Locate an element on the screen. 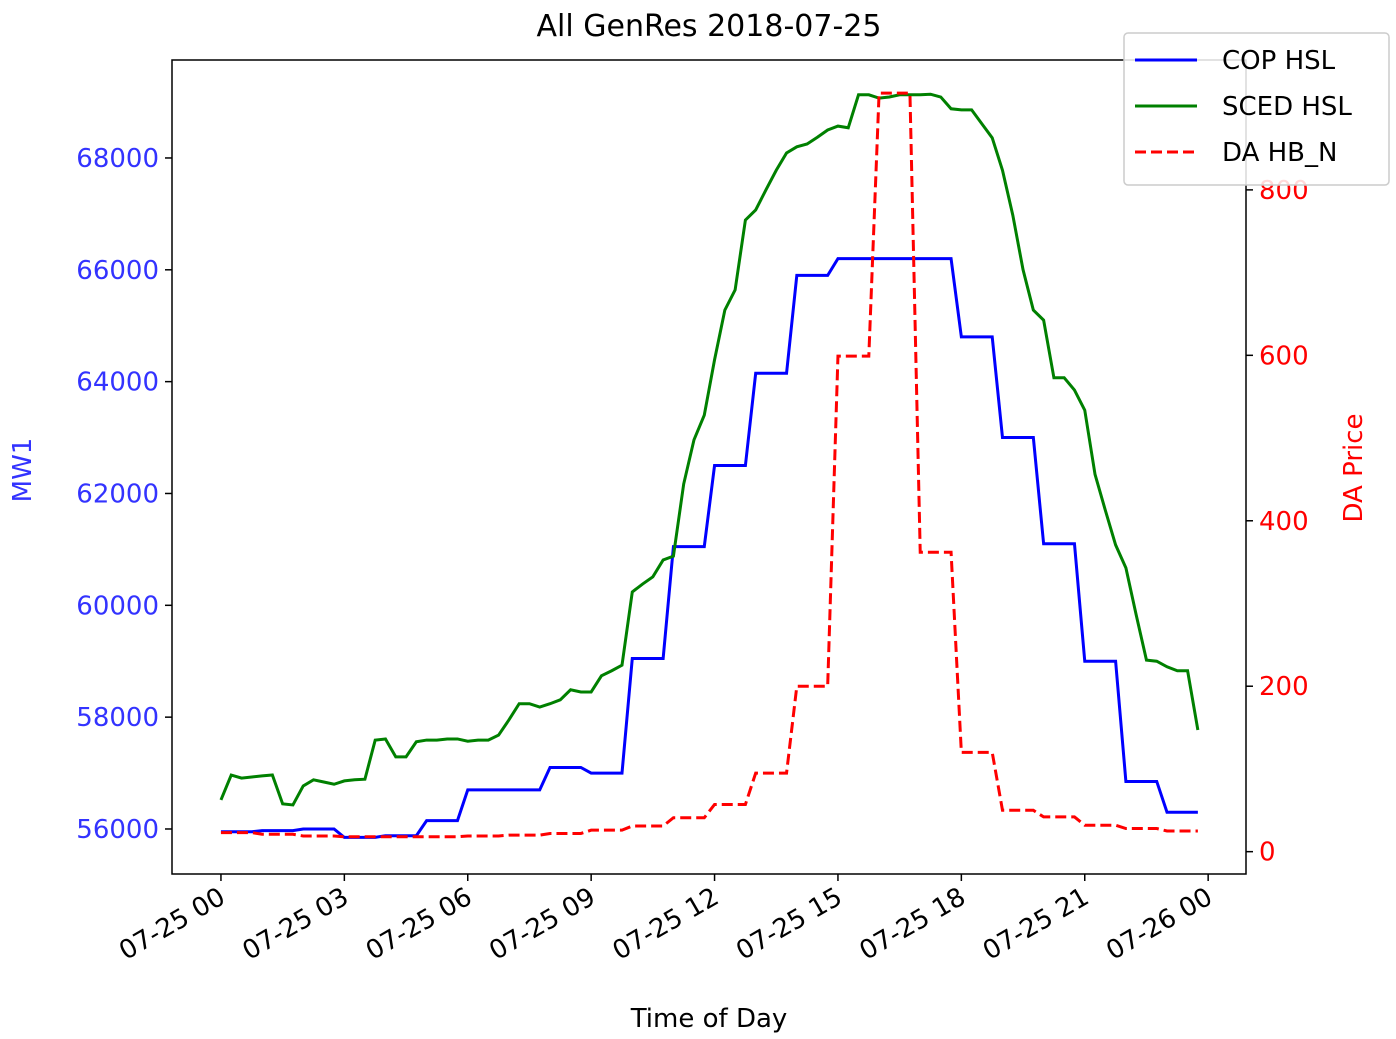 The width and height of the screenshot is (1396, 1039). x-tick-label: 07-25 09 is located at coordinates (542, 924).